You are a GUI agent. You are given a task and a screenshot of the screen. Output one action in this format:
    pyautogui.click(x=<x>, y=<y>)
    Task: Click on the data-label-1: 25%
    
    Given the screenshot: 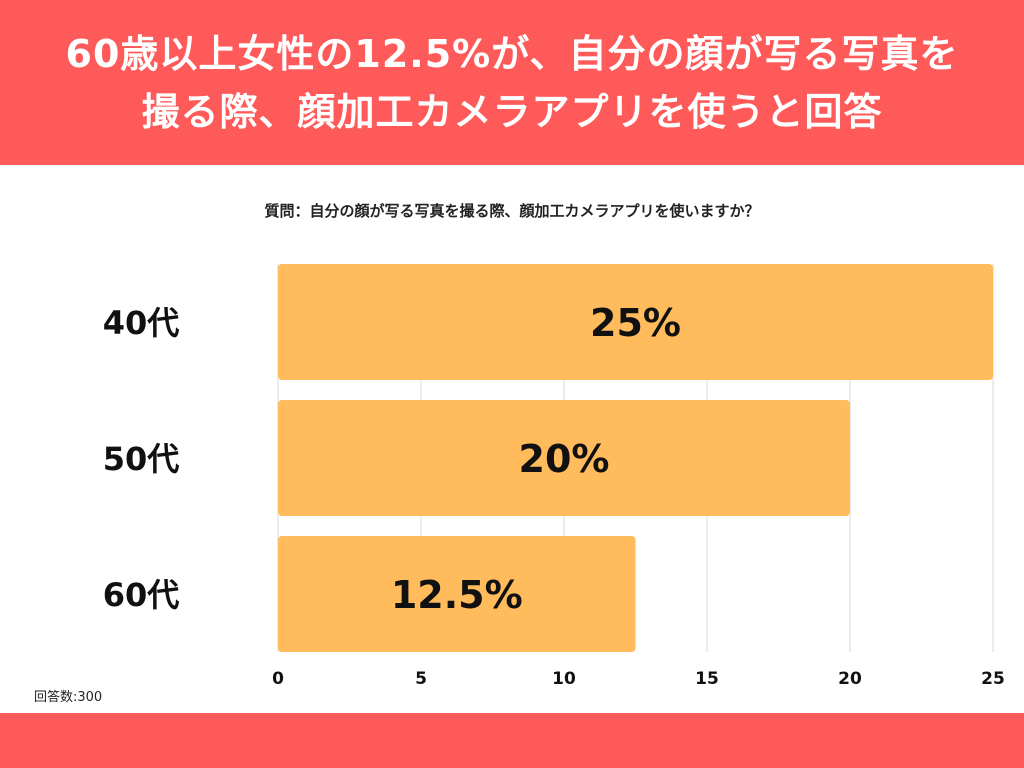 What is the action you would take?
    pyautogui.click(x=635, y=323)
    